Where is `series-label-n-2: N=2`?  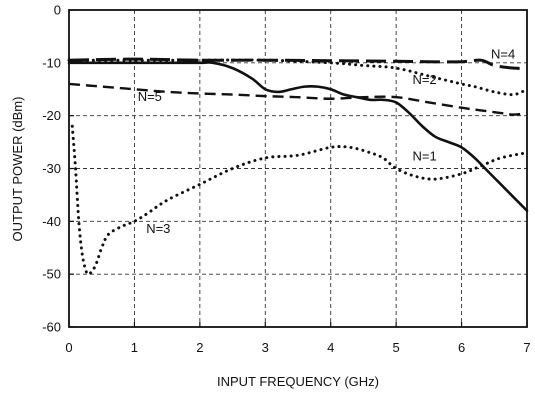
series-label-n-2: N=2 is located at coordinates (425, 79).